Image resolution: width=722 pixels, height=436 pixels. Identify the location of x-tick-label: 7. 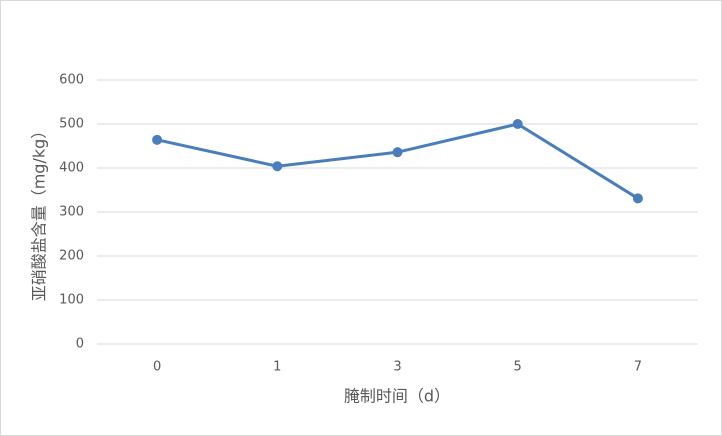
(638, 367).